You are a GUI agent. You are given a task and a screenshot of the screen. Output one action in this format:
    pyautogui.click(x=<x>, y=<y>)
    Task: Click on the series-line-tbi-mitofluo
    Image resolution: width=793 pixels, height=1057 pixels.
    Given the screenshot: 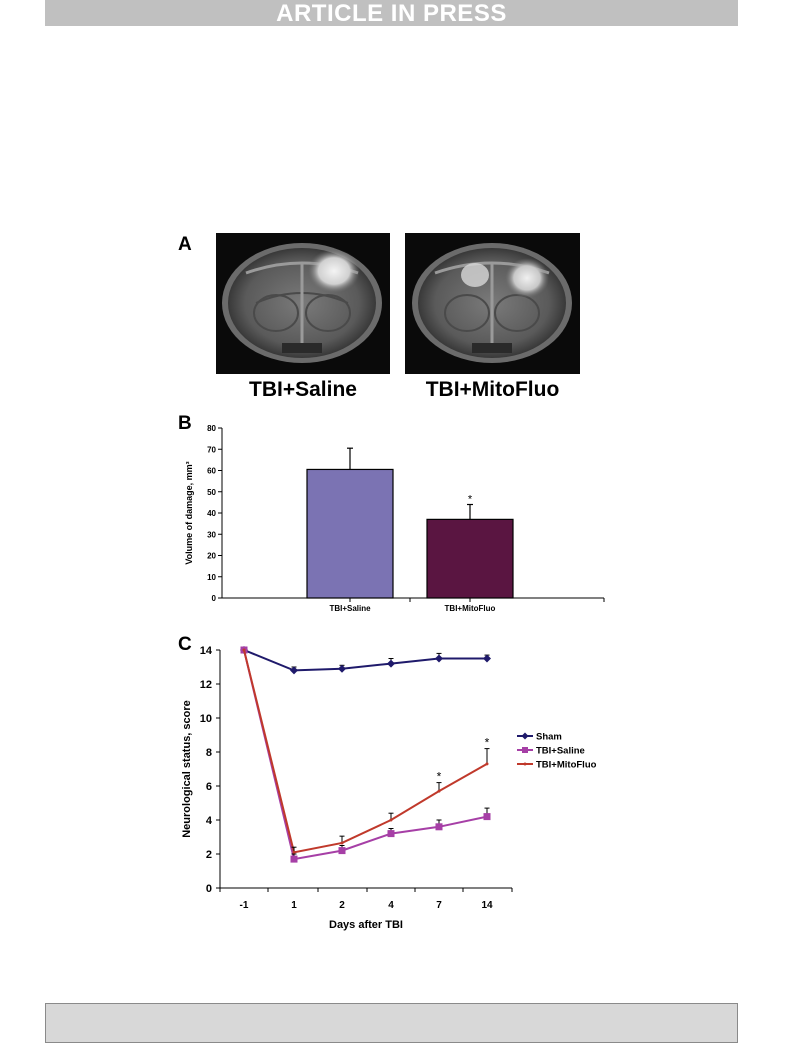 What is the action you would take?
    pyautogui.click(x=365, y=751)
    